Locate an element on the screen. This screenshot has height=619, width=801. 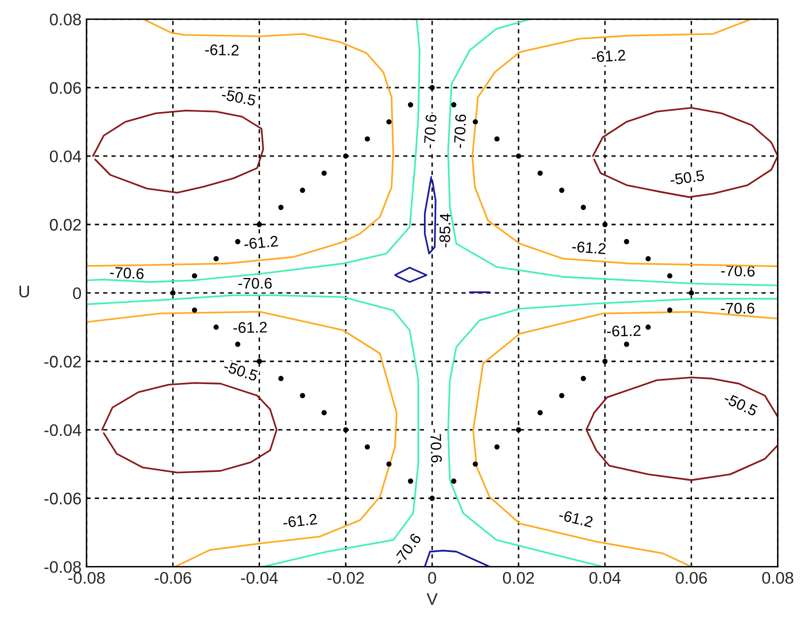
y-tick-label: 0.06 is located at coordinates (65, 88).